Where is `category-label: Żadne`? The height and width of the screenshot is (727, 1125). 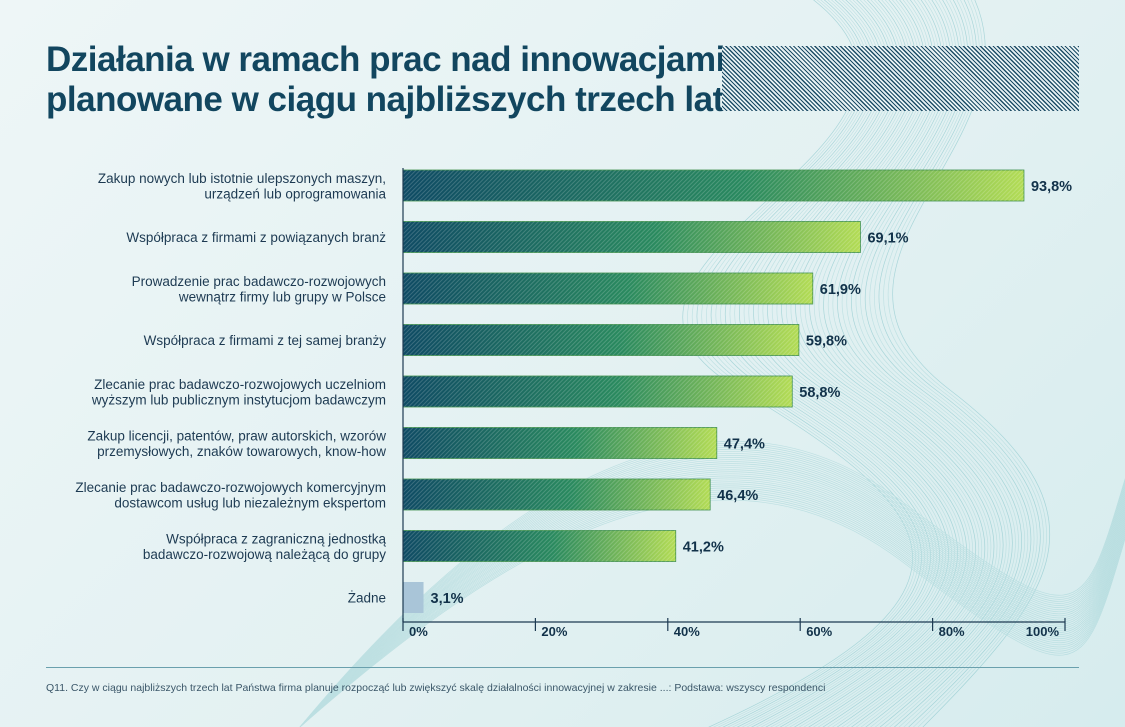
category-label: Żadne is located at coordinates (367, 598).